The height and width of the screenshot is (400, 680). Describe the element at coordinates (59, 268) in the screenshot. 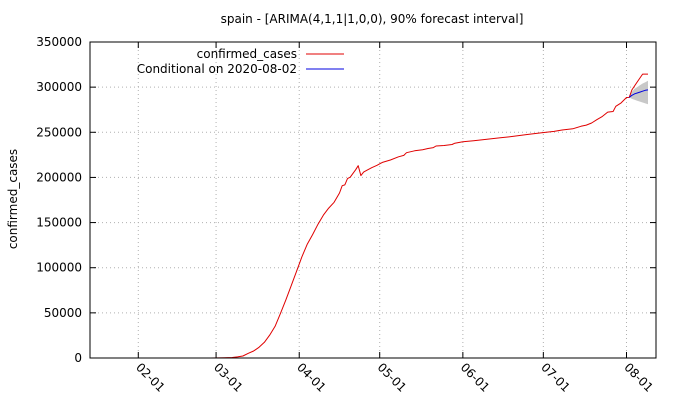

I see `y-tick-label: 100000` at that location.